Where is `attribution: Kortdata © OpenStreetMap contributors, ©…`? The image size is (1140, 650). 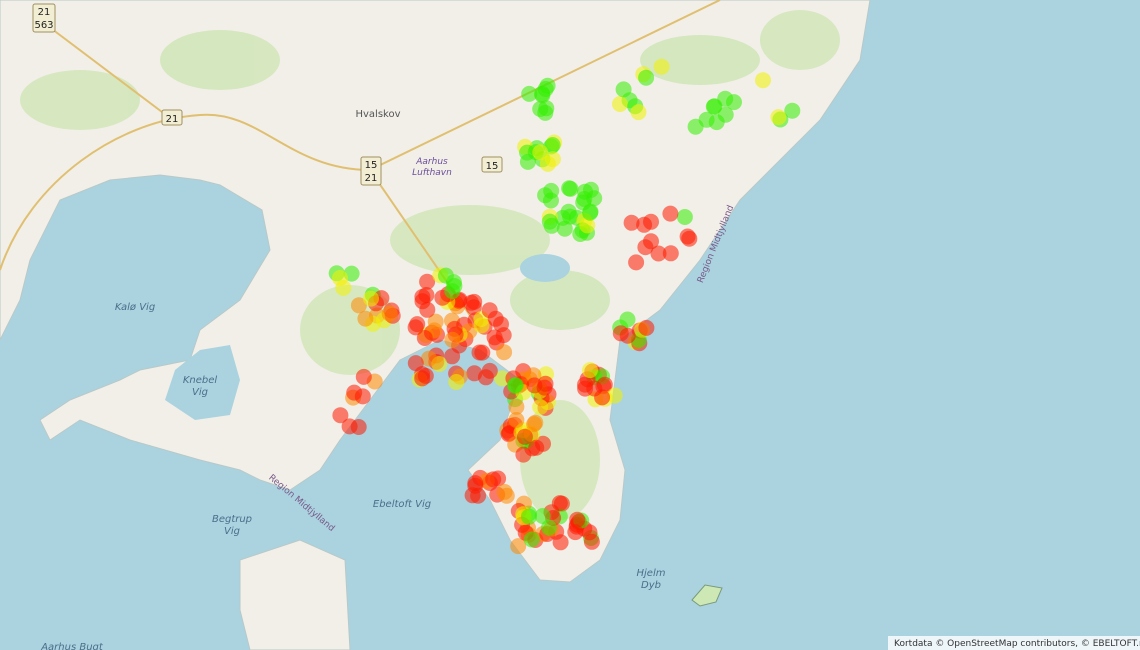 attribution: Kortdata © OpenStreetMap contributors, ©… is located at coordinates (1017, 644).